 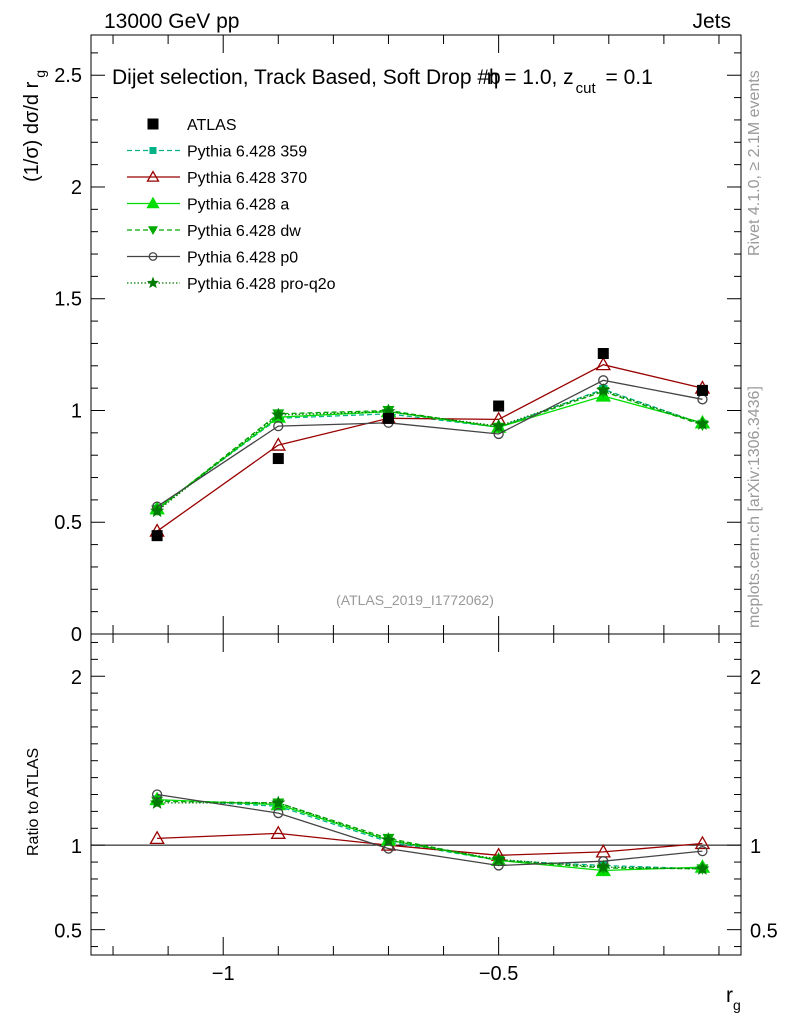 What do you see at coordinates (223, 974) in the screenshot?
I see `x-tick-label: −1` at bounding box center [223, 974].